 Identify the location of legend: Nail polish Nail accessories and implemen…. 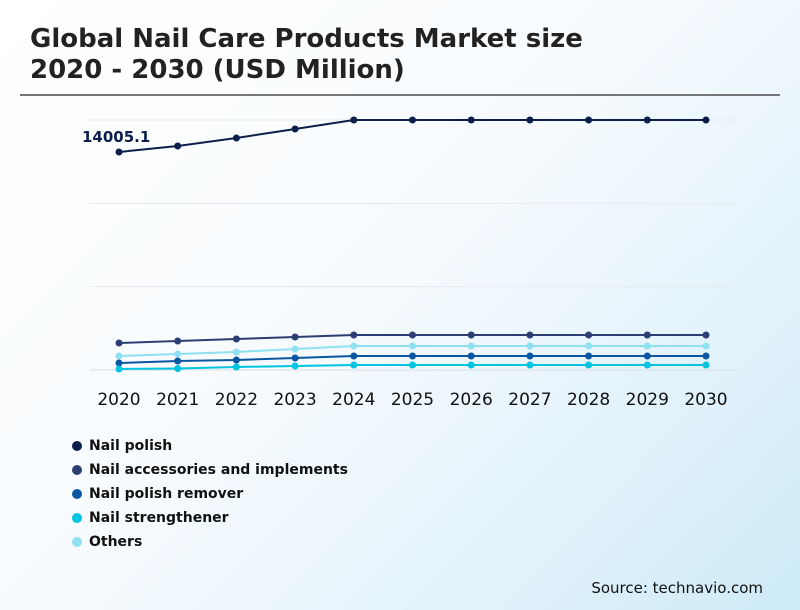
(210, 494).